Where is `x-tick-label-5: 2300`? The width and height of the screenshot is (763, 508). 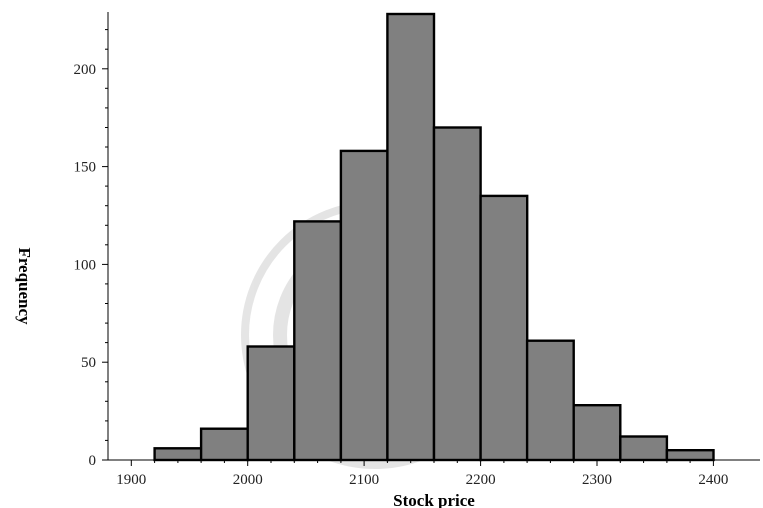 x-tick-label-5: 2300 is located at coordinates (597, 480).